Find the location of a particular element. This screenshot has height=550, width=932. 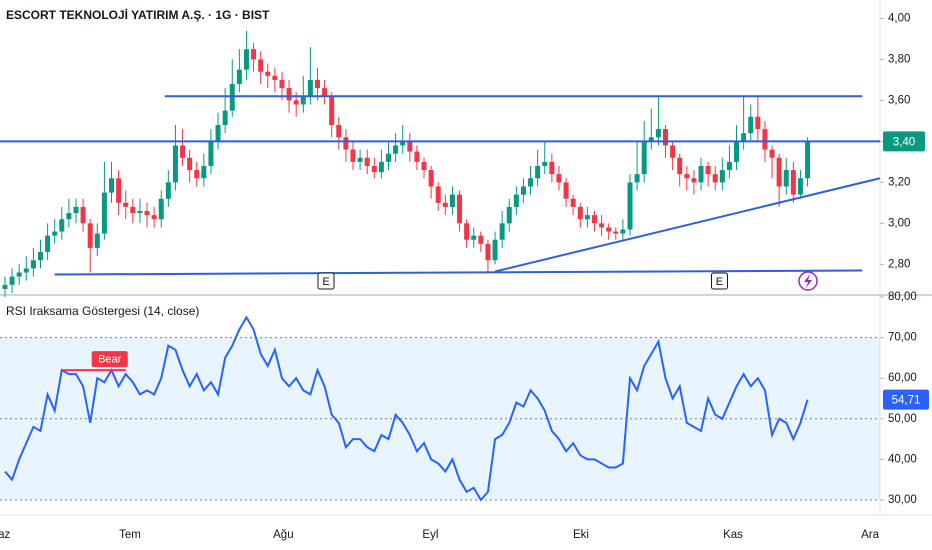

indicator-title: RSI Iraksama Göstergesi (14, close) is located at coordinates (102, 311).